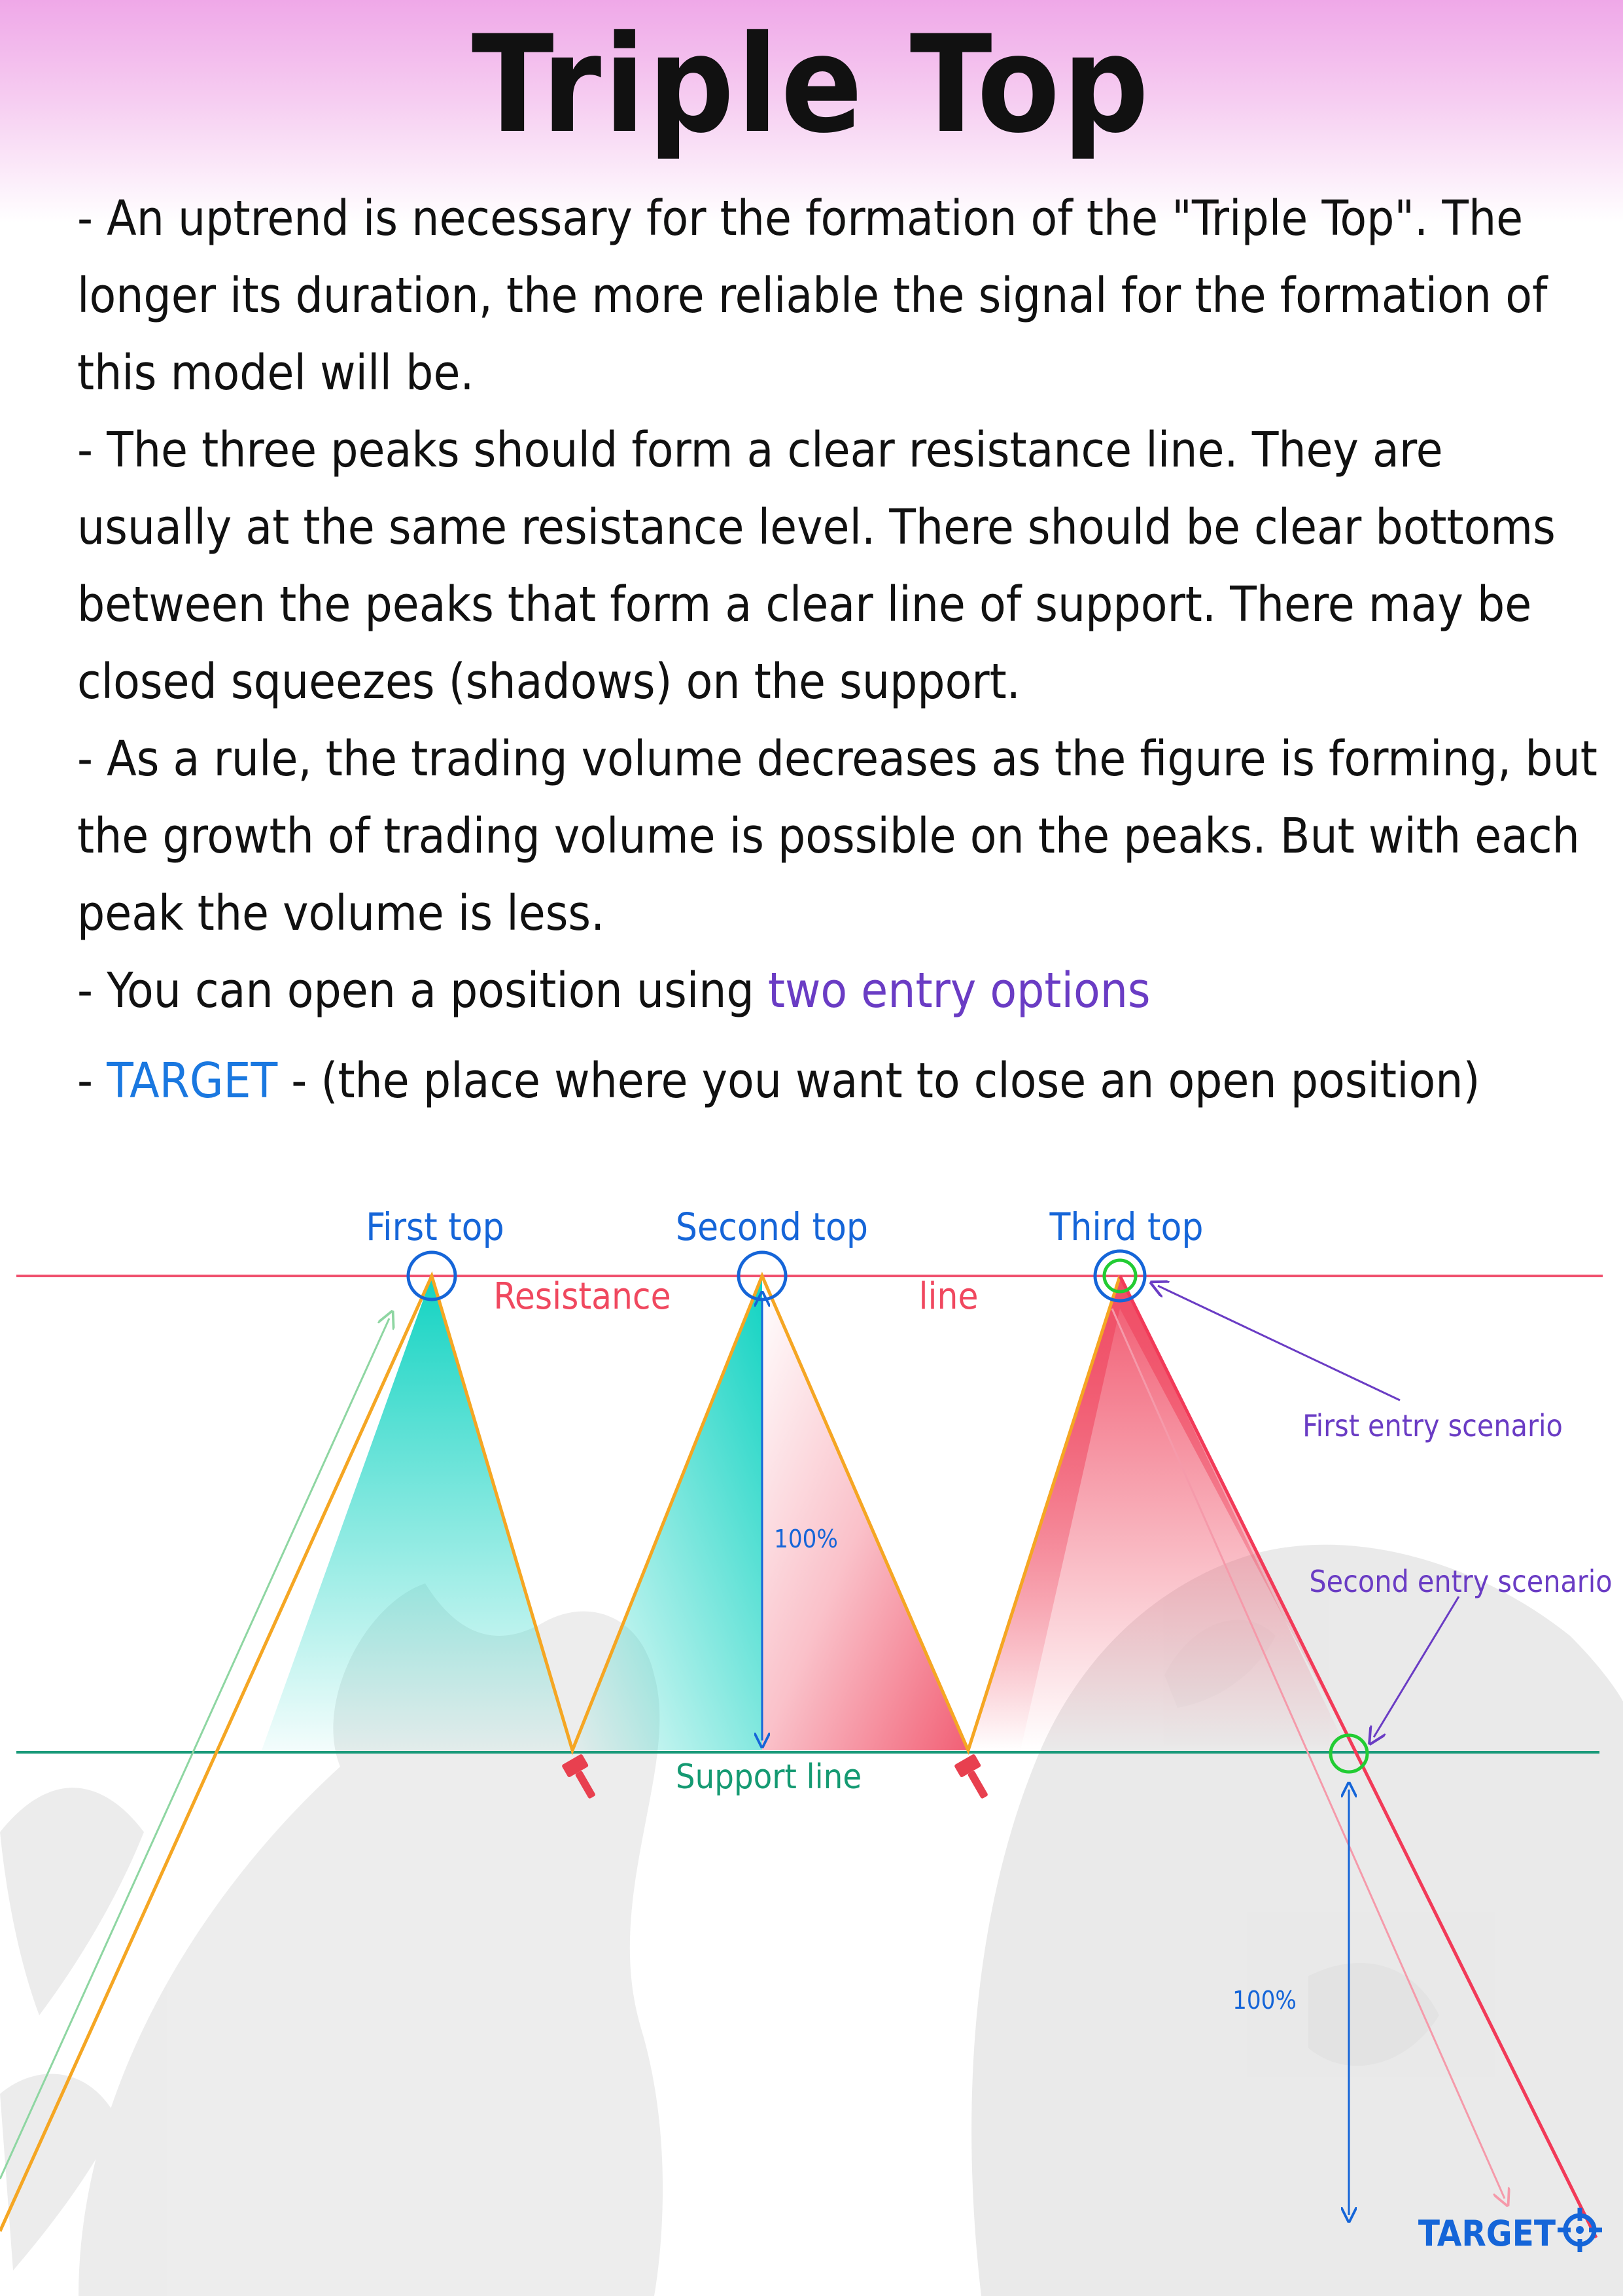  Describe the element at coordinates (1432, 1426) in the screenshot. I see `first-entry-label: First entry scenario` at that location.